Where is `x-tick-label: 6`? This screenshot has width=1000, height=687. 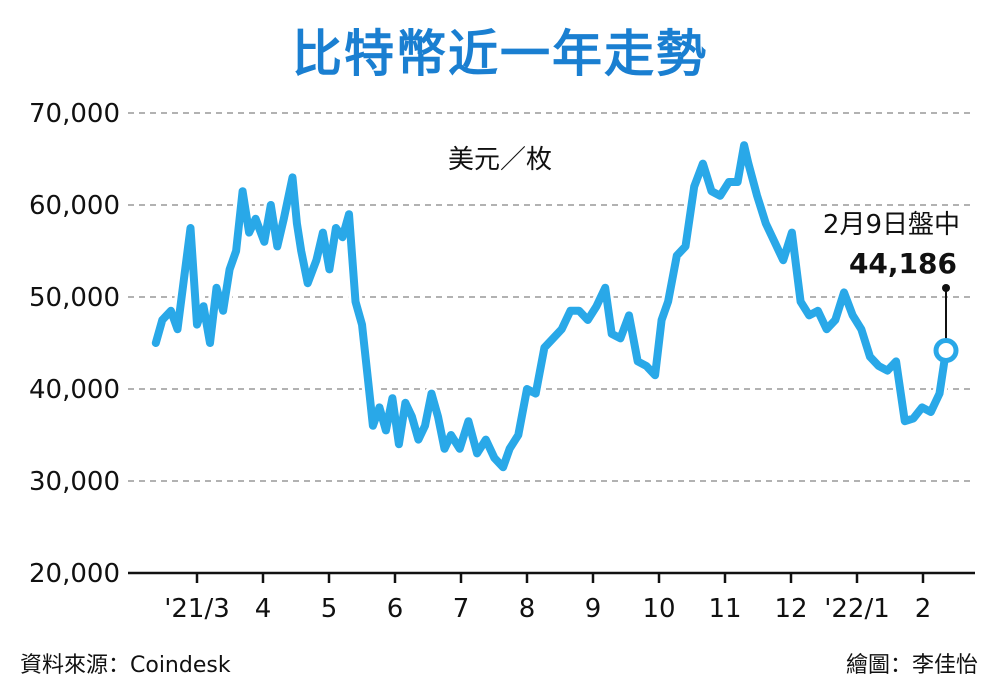
x-tick-label: 6 is located at coordinates (395, 609).